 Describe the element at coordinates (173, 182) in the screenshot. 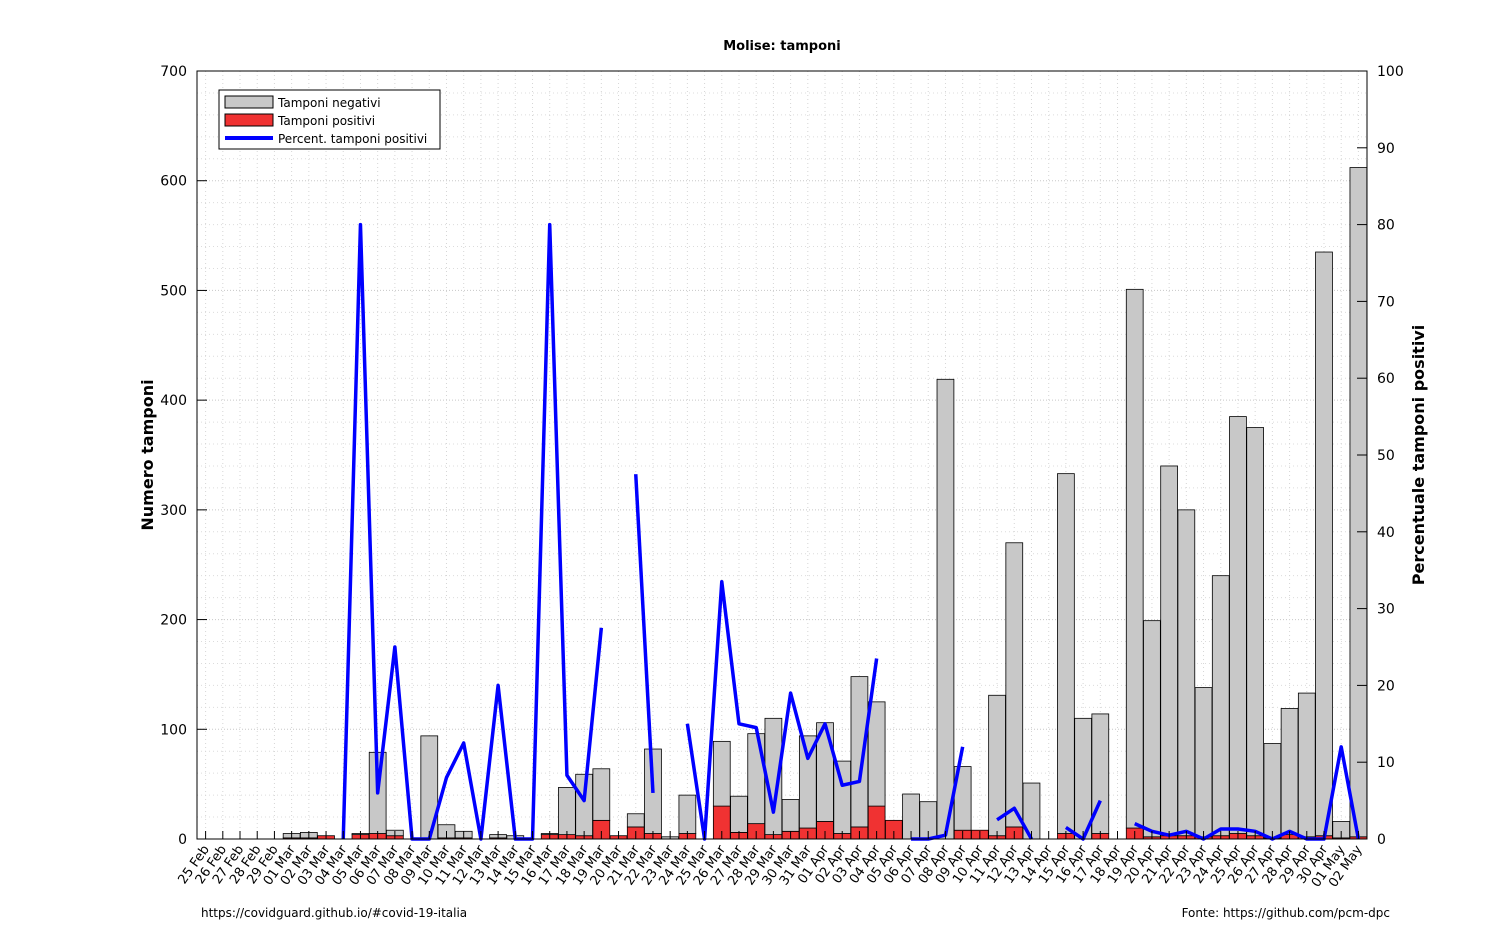

I see `y-tick-label: 600` at that location.